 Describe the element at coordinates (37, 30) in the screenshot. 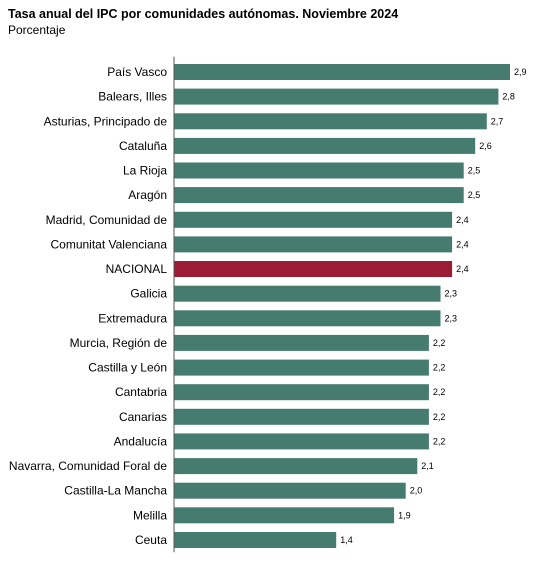

I see `chart-subtitle: Porcentaje` at that location.